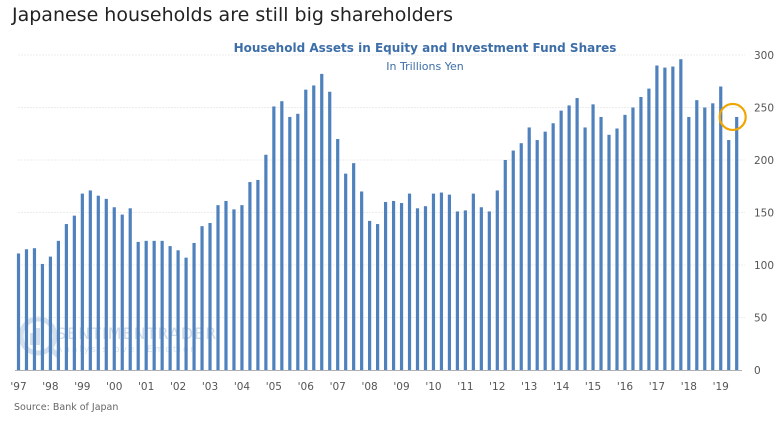  What do you see at coordinates (425, 66) in the screenshot?
I see `chart-subtitle: In Trillions Yen` at bounding box center [425, 66].